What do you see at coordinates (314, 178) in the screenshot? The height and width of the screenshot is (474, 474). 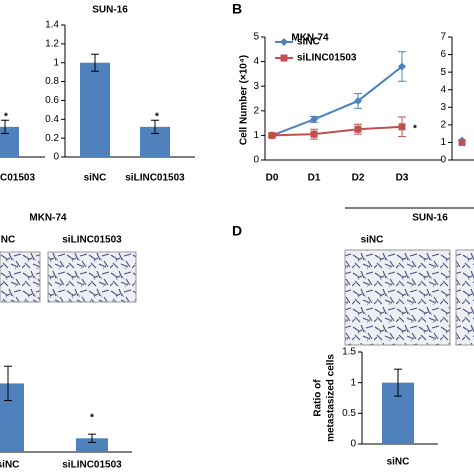 I see `x-tick-label: D1` at bounding box center [314, 178].